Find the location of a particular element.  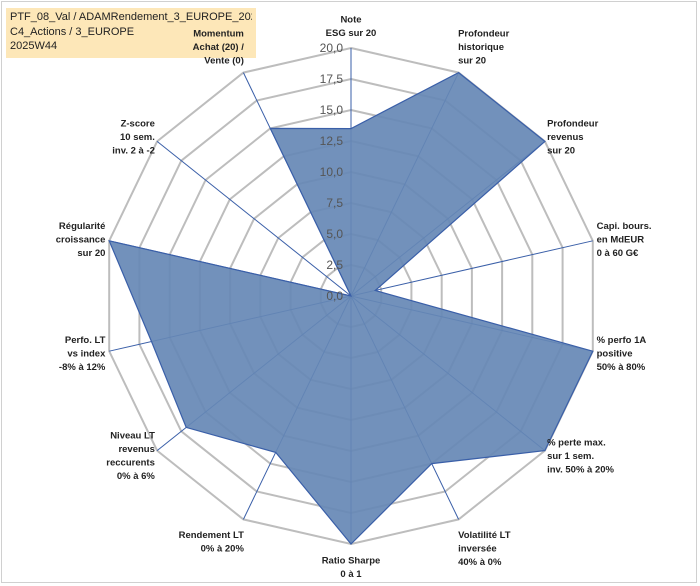

axis-label-line: Achat (20) / is located at coordinates (219, 47).